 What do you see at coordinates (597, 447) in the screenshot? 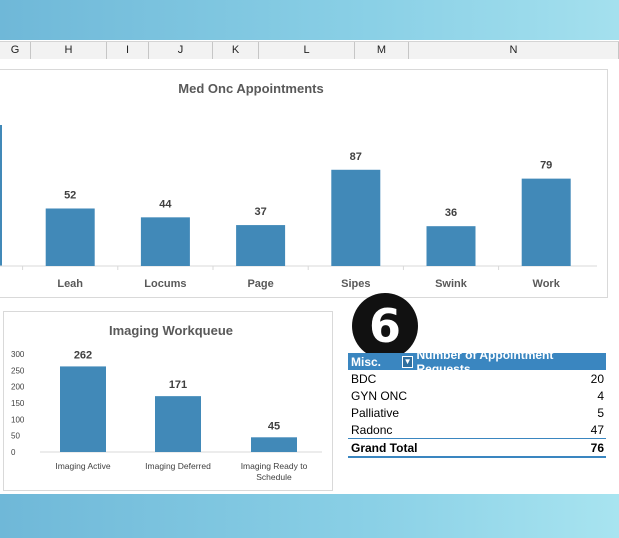
I see `pivot-total-value: 76` at bounding box center [597, 447].